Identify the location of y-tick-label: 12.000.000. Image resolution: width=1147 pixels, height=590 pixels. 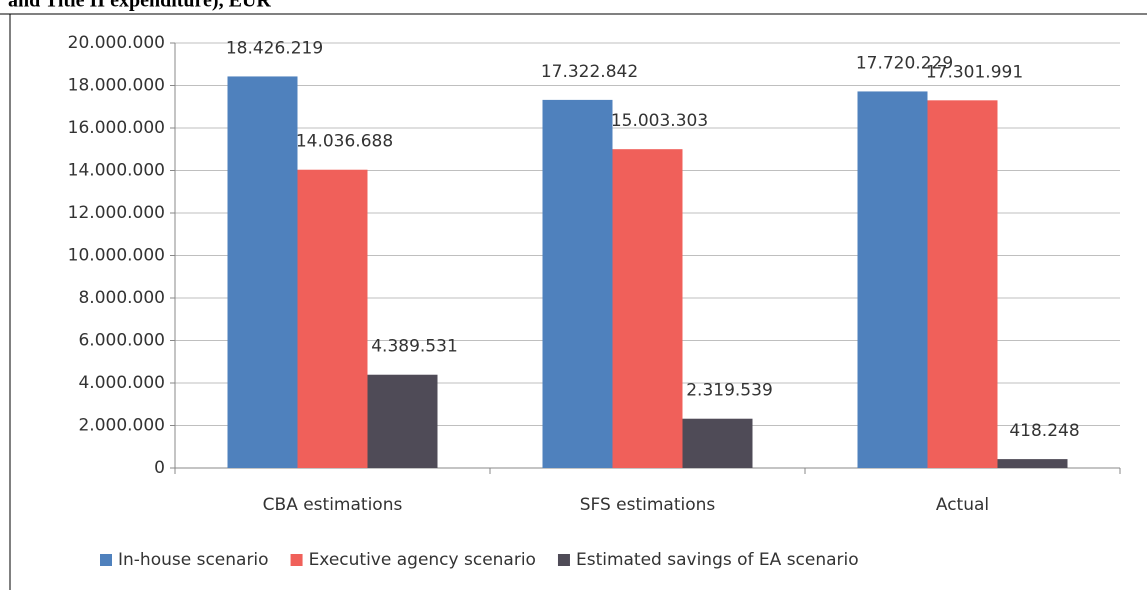
(116, 213).